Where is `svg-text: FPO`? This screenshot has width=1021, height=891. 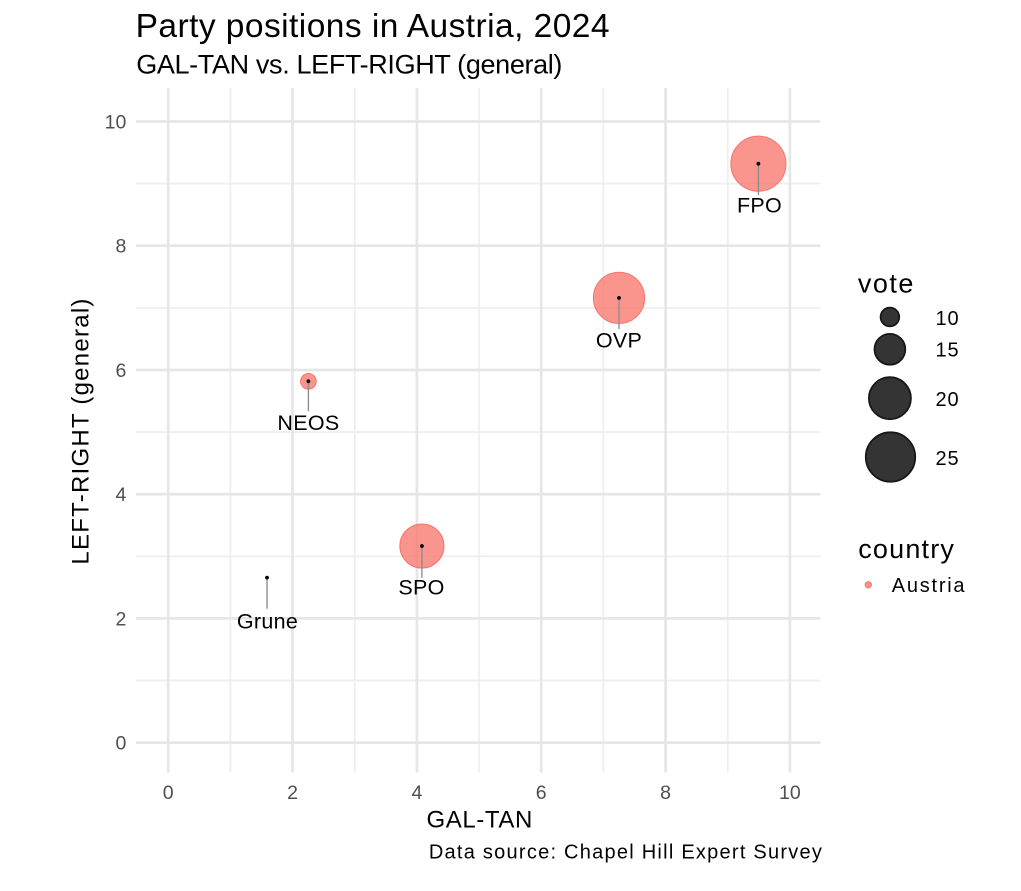
svg-text: FPO is located at coordinates (759, 205).